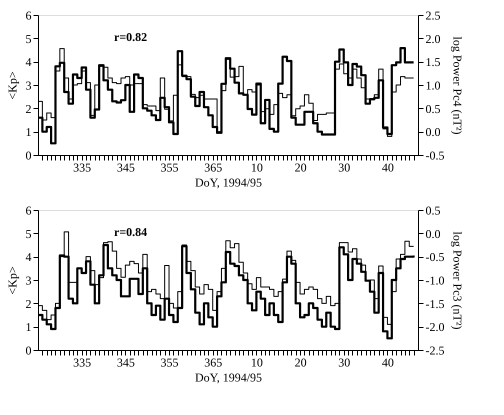  Describe the element at coordinates (433, 39) in the screenshot. I see `y2-tick-label: 2.0` at that location.